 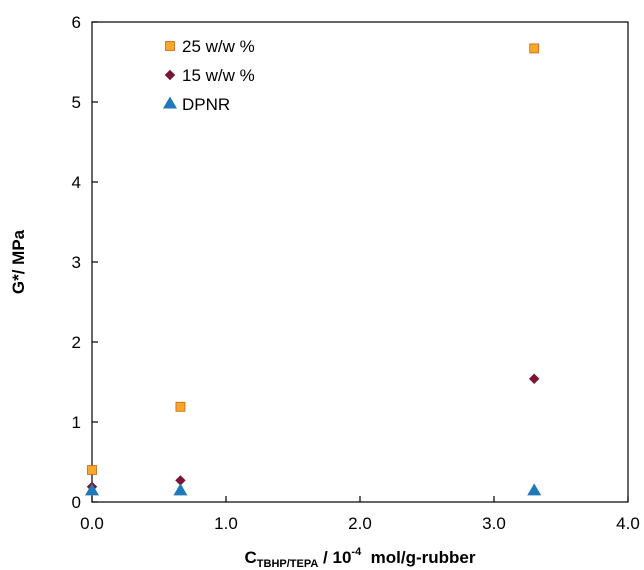 I want to click on legend-label-dpnr: DPNR, so click(x=206, y=104).